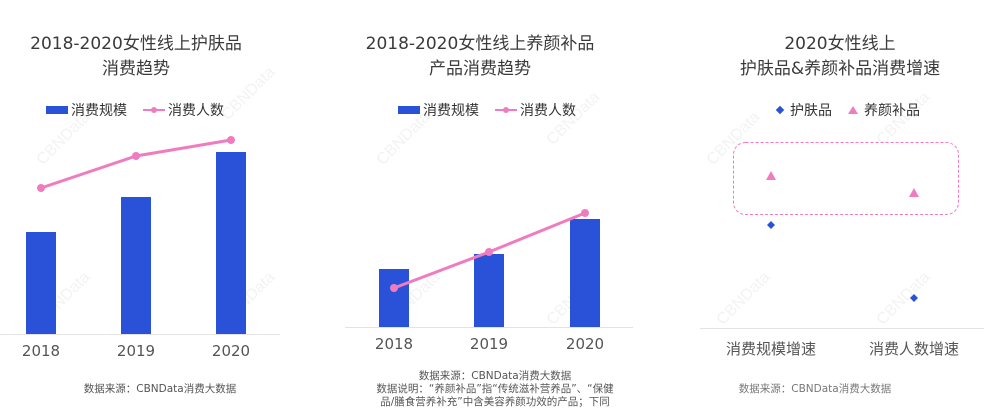  What do you see at coordinates (771, 175) in the screenshot?
I see `triangle-marker-supplement-scale` at bounding box center [771, 175].